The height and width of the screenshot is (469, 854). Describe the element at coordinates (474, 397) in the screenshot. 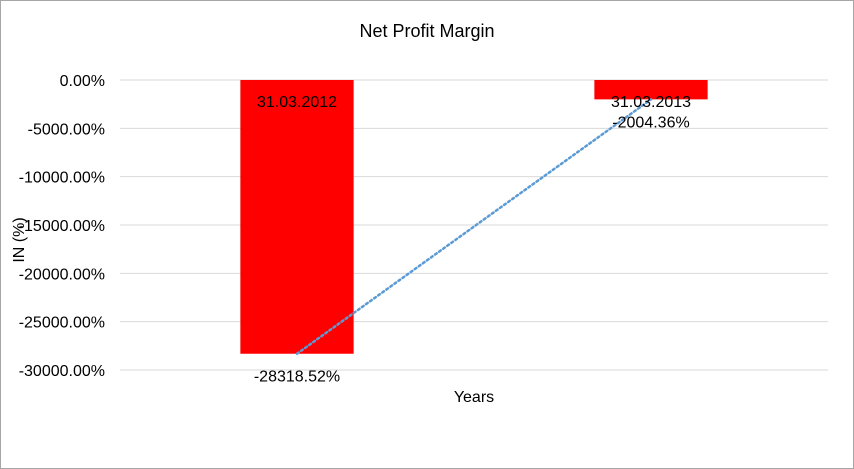

I see `x-axis-title: Years` at that location.